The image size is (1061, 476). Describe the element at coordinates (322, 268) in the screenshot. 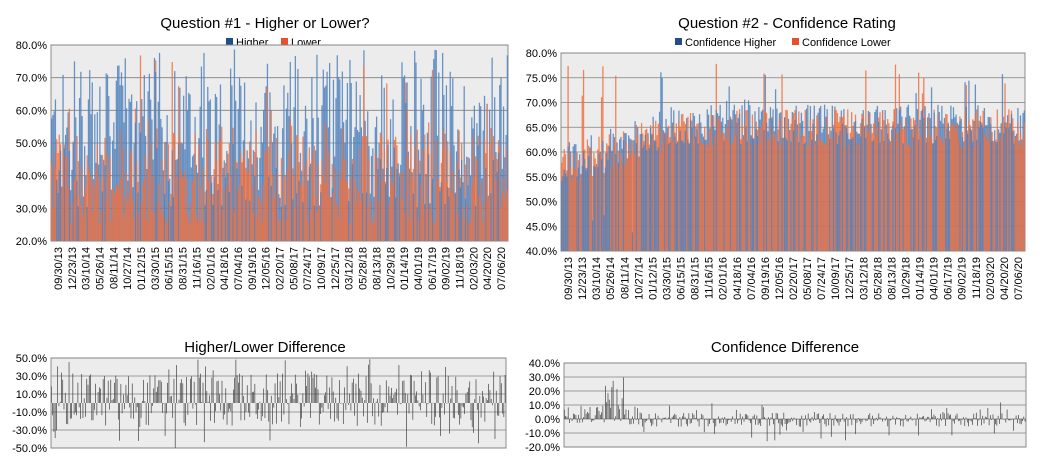

I see `x-tick-label: 10/09/17` at that location.